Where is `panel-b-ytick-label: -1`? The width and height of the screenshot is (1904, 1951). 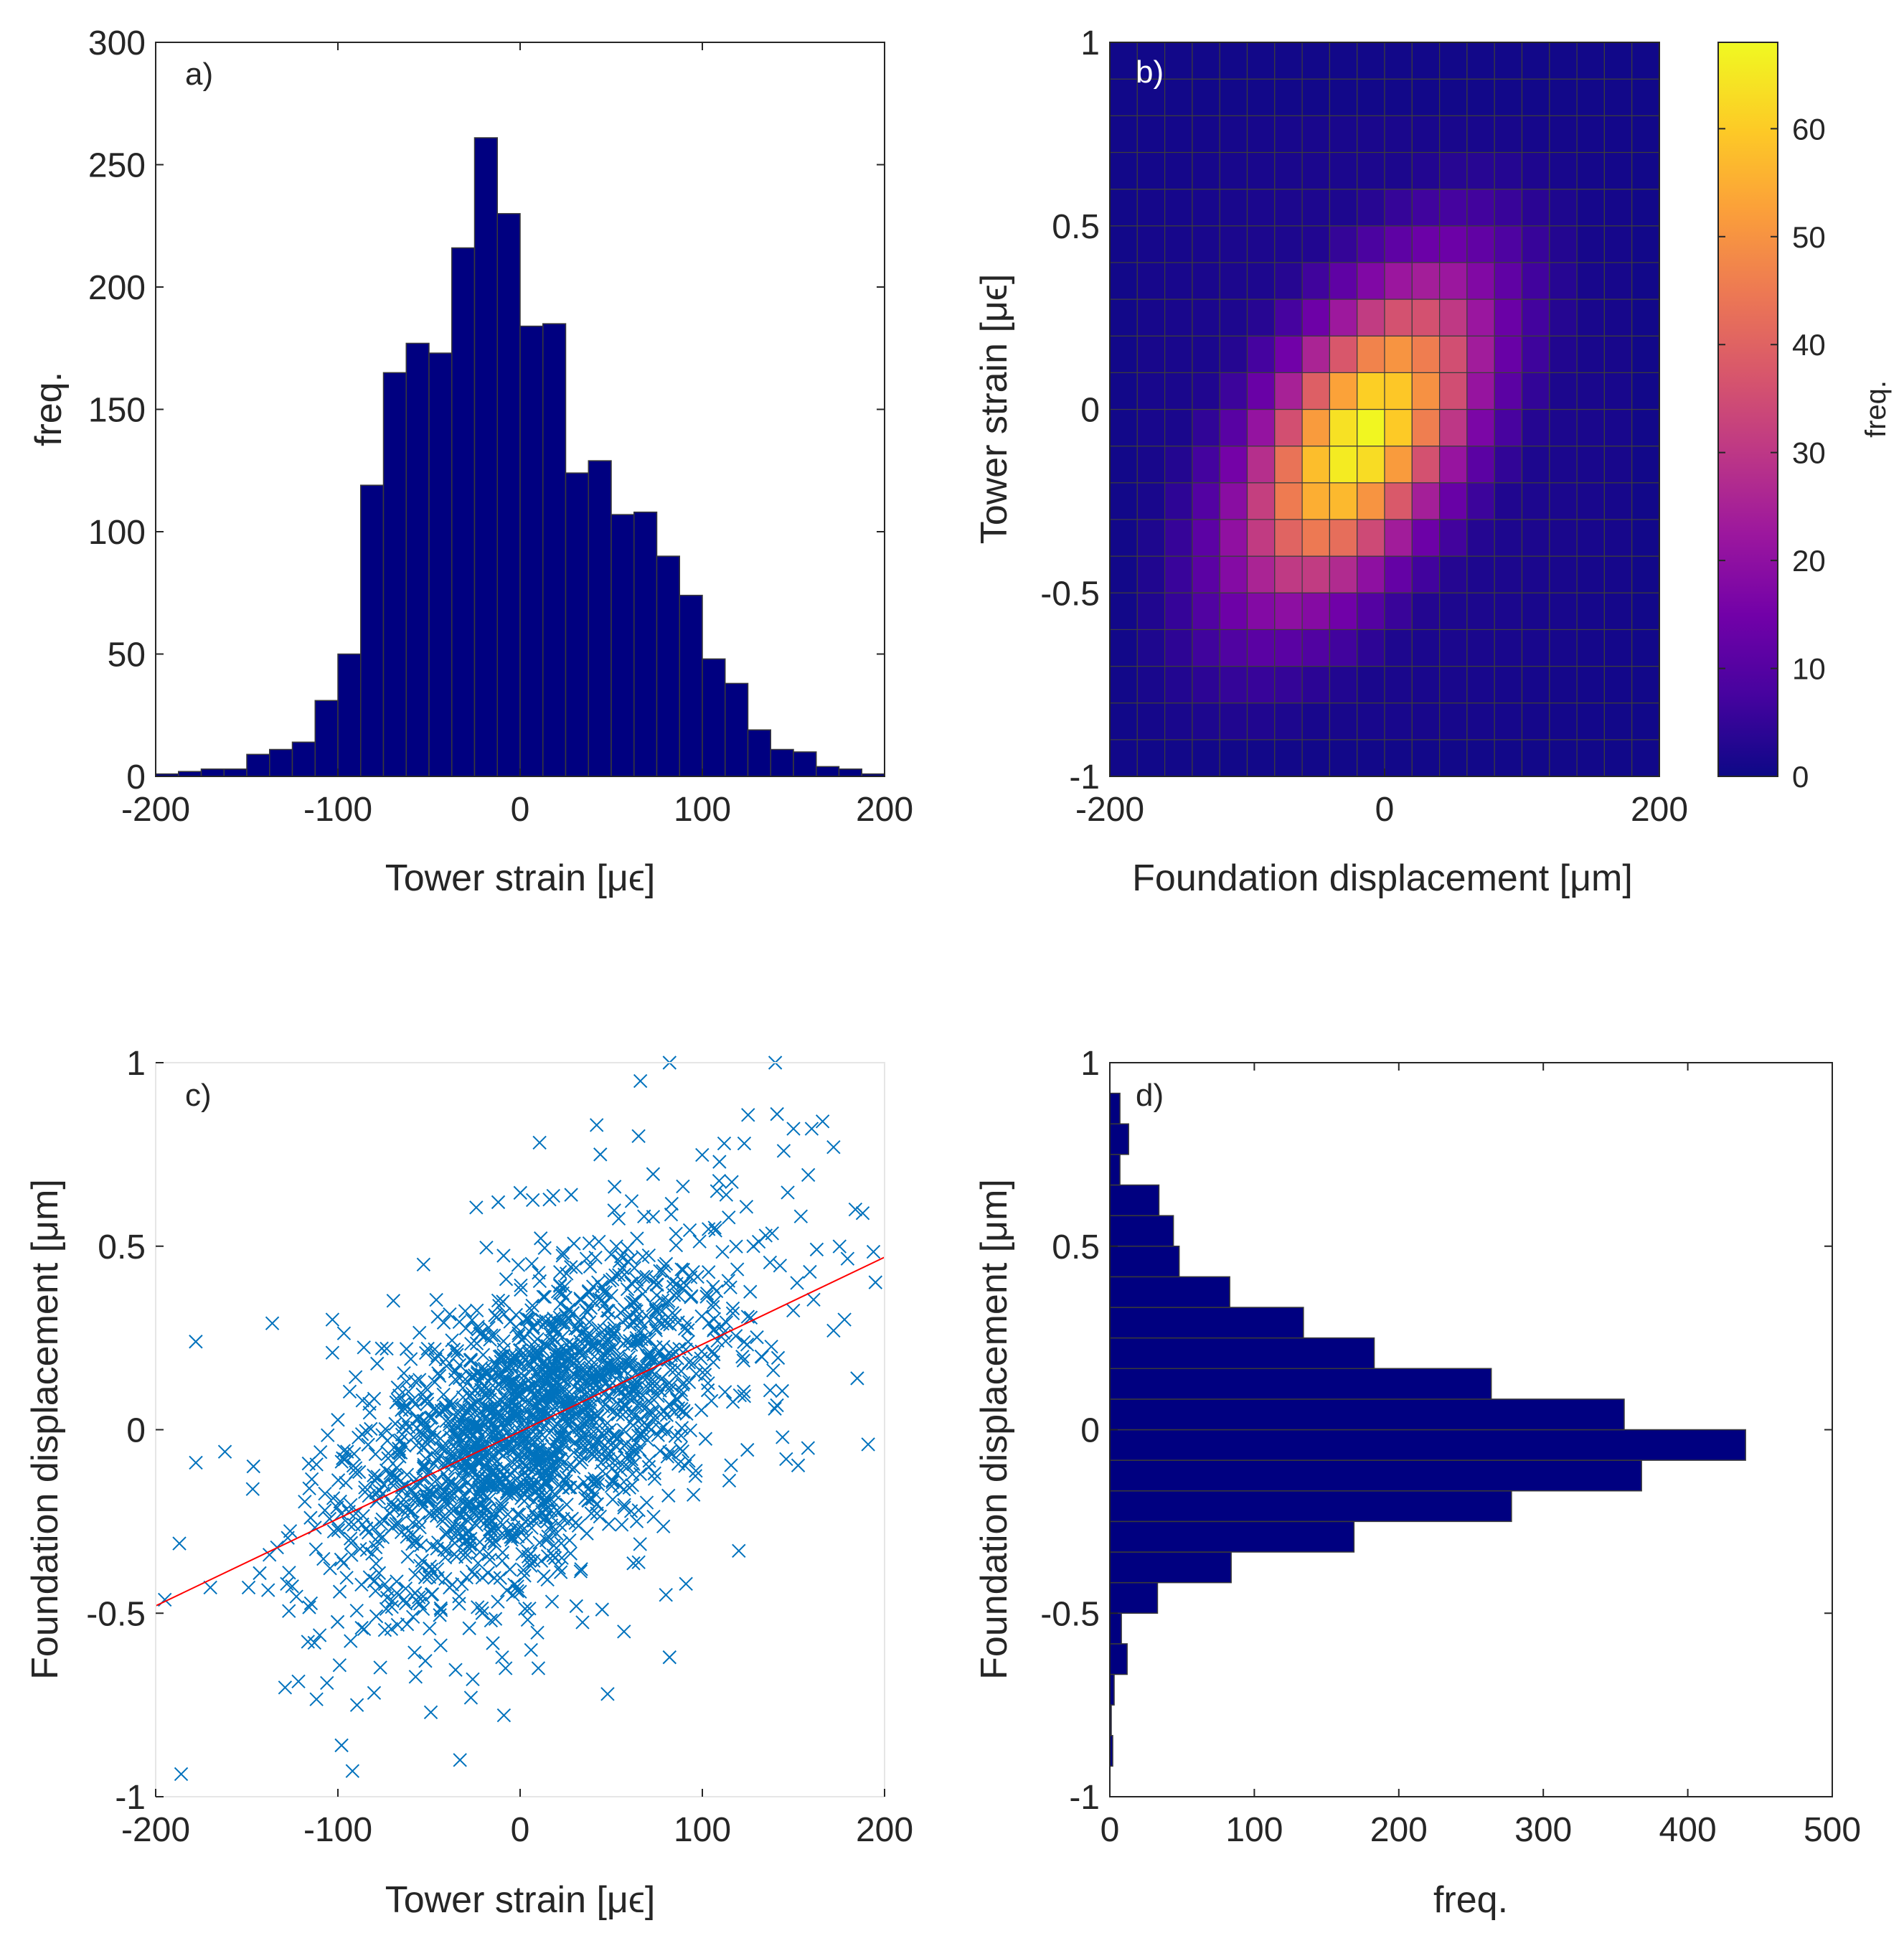
panel-b-ytick-label: -1 is located at coordinates (1084, 777).